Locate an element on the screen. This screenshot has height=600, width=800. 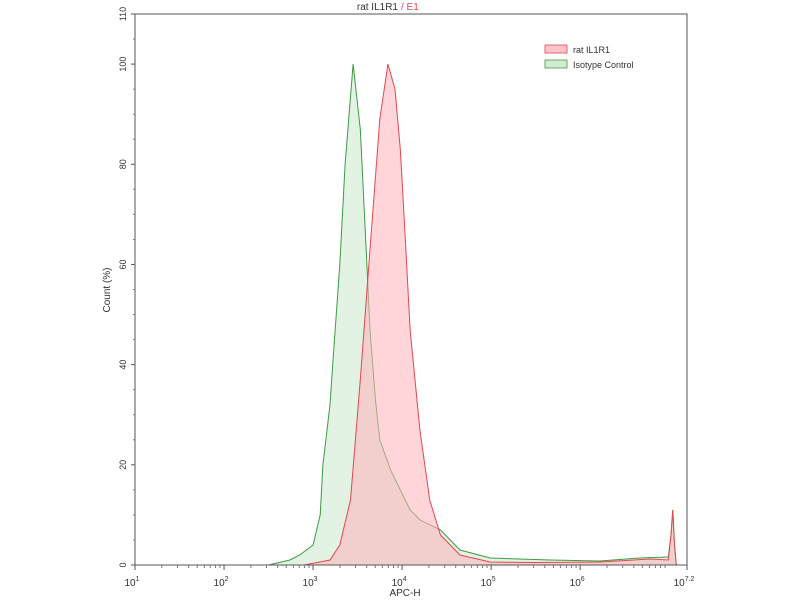
y-axis-label: Count (%) is located at coordinates (107, 289).